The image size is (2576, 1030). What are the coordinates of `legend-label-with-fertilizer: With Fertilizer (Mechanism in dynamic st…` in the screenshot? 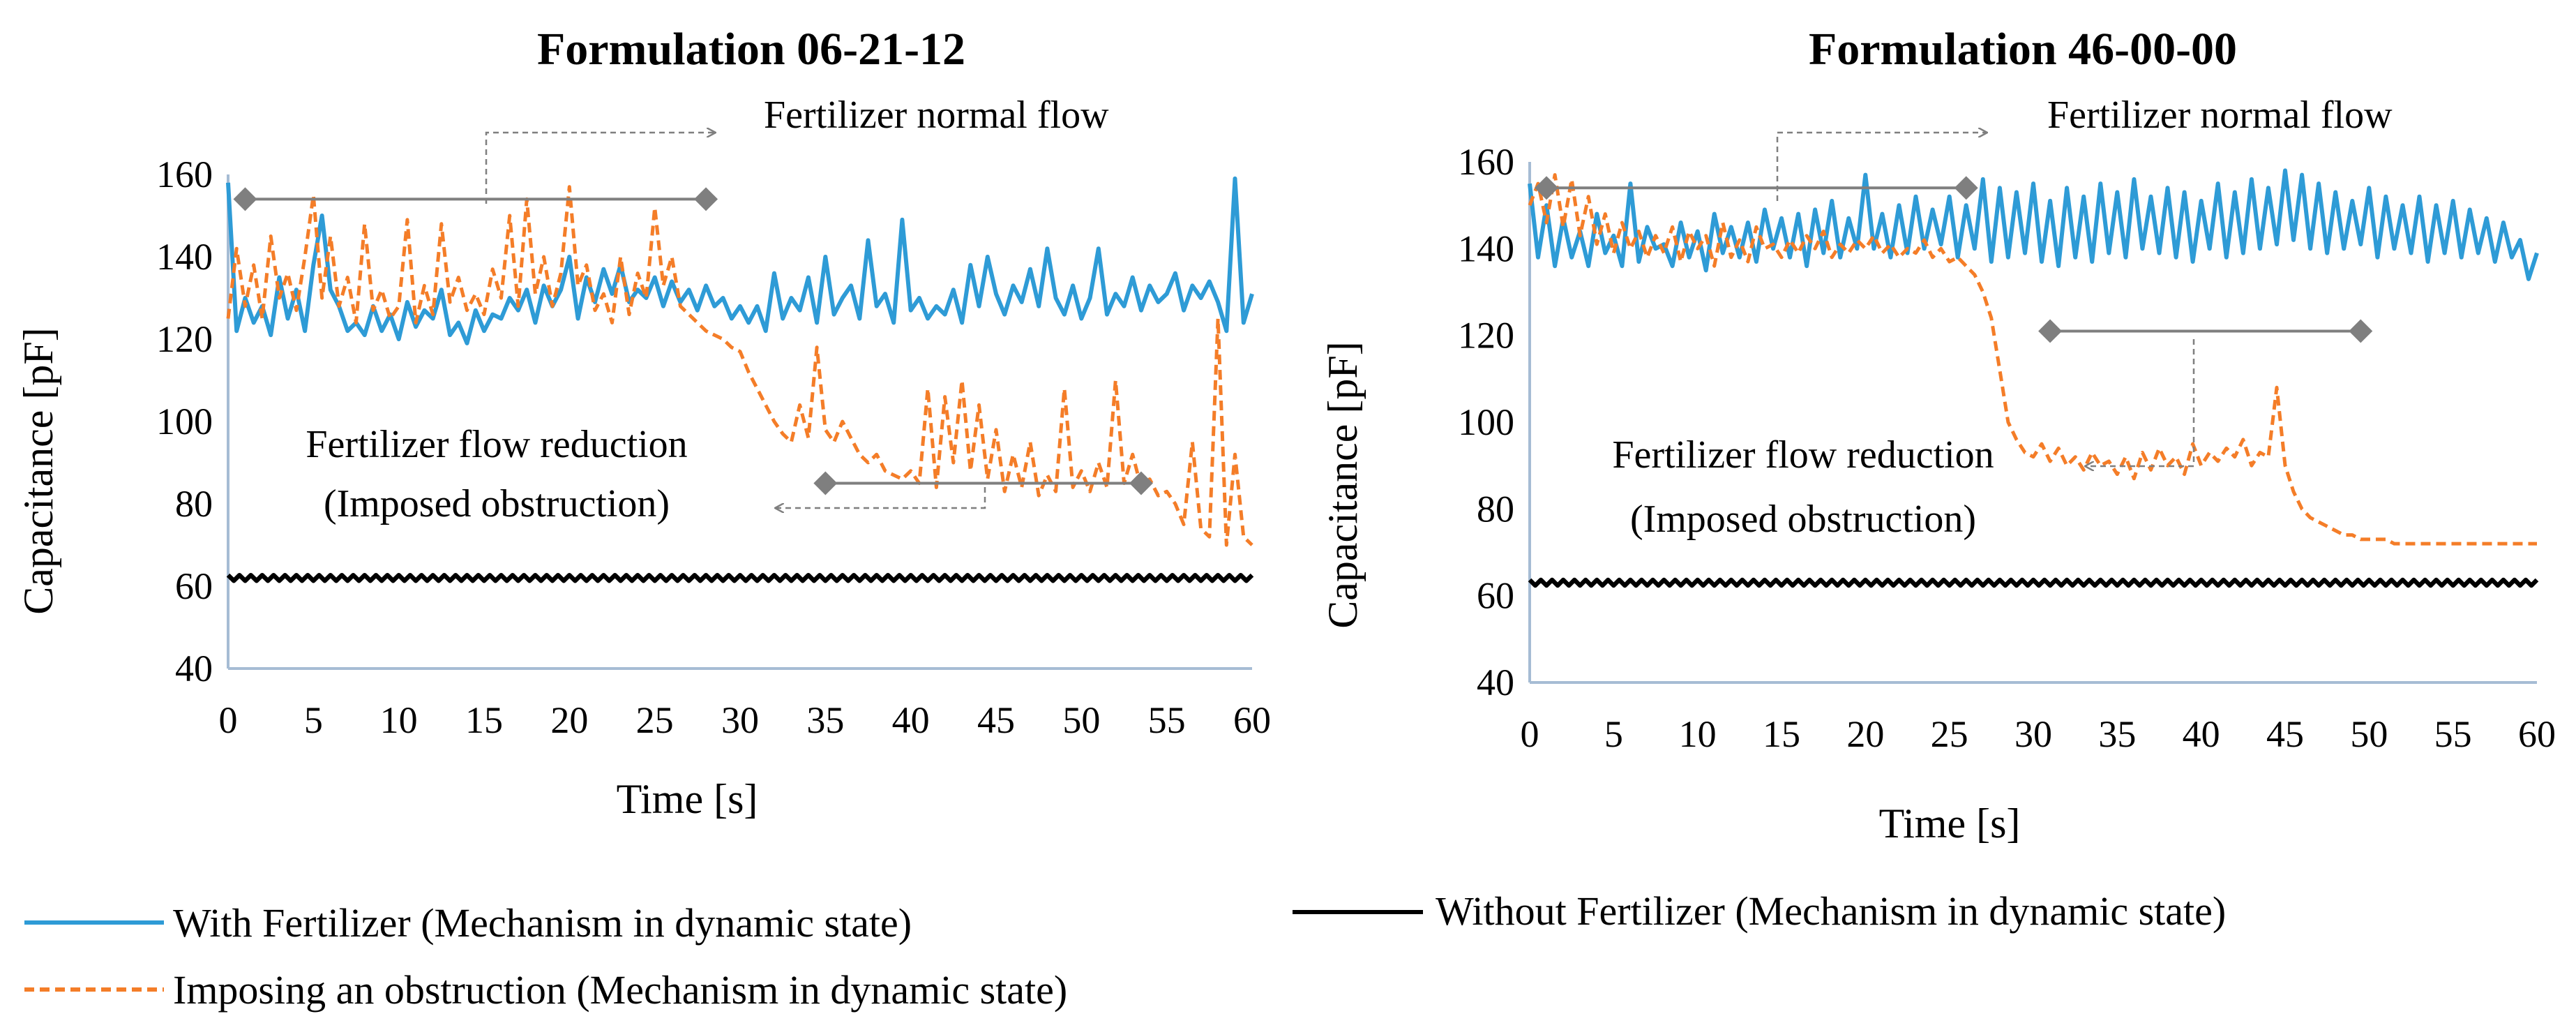 It's located at (542, 923).